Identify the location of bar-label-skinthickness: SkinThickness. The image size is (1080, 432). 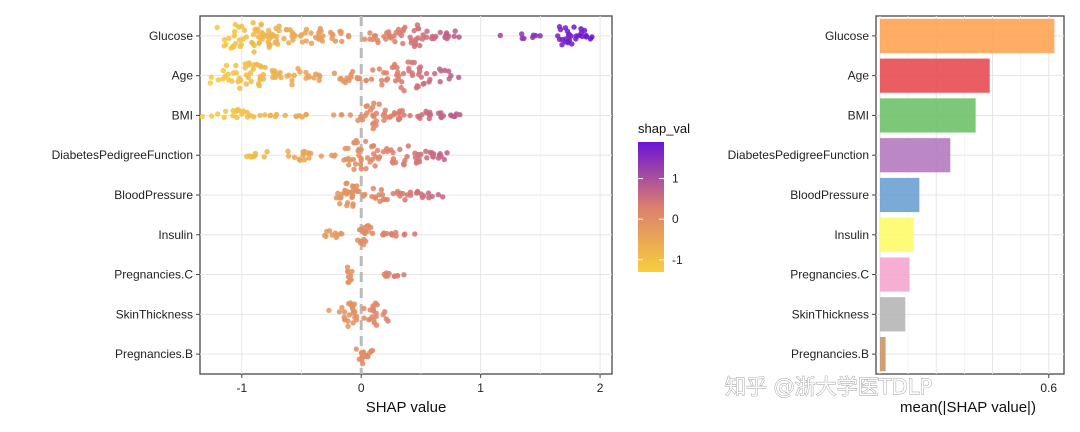
(830, 314).